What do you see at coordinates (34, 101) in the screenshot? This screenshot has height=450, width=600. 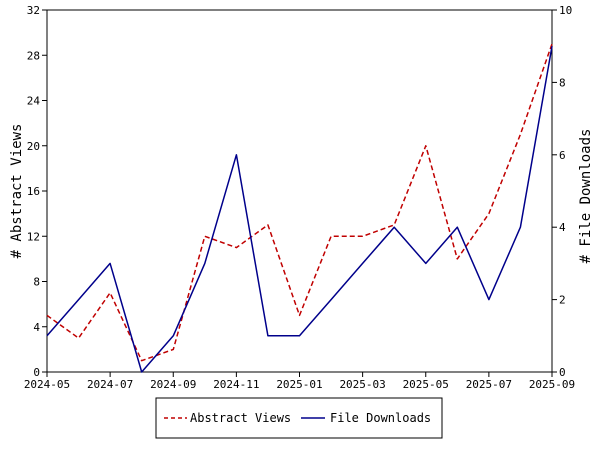 I see `y-tick-label: 24` at bounding box center [34, 101].